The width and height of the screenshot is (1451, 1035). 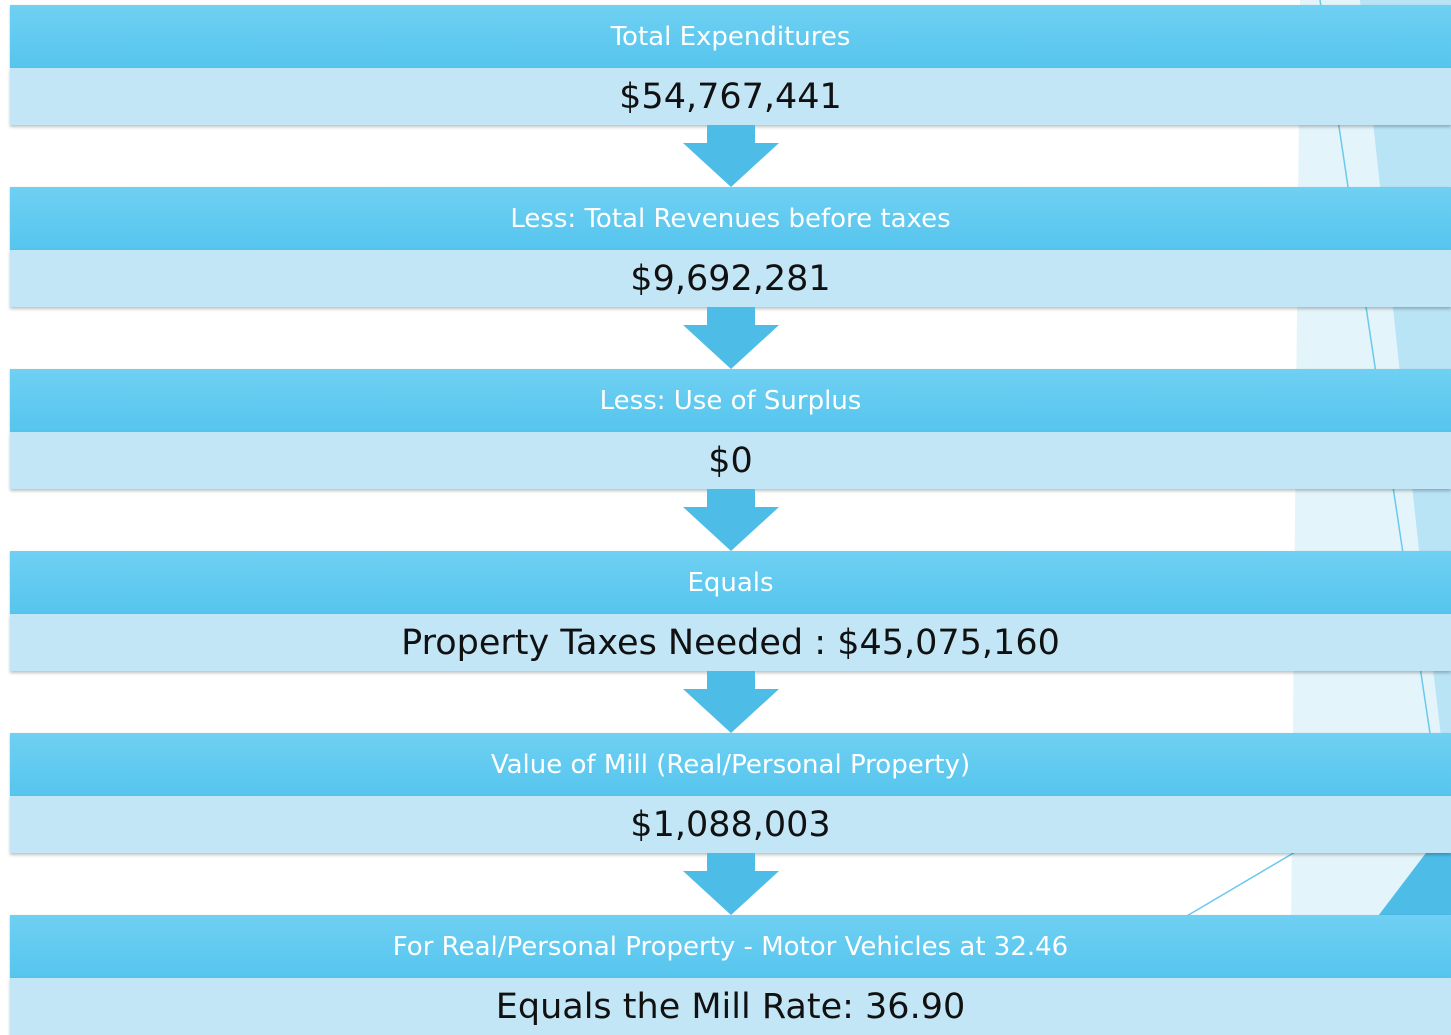 I want to click on step-header: Value of Mill (Real/Personal Property), so click(x=730, y=764).